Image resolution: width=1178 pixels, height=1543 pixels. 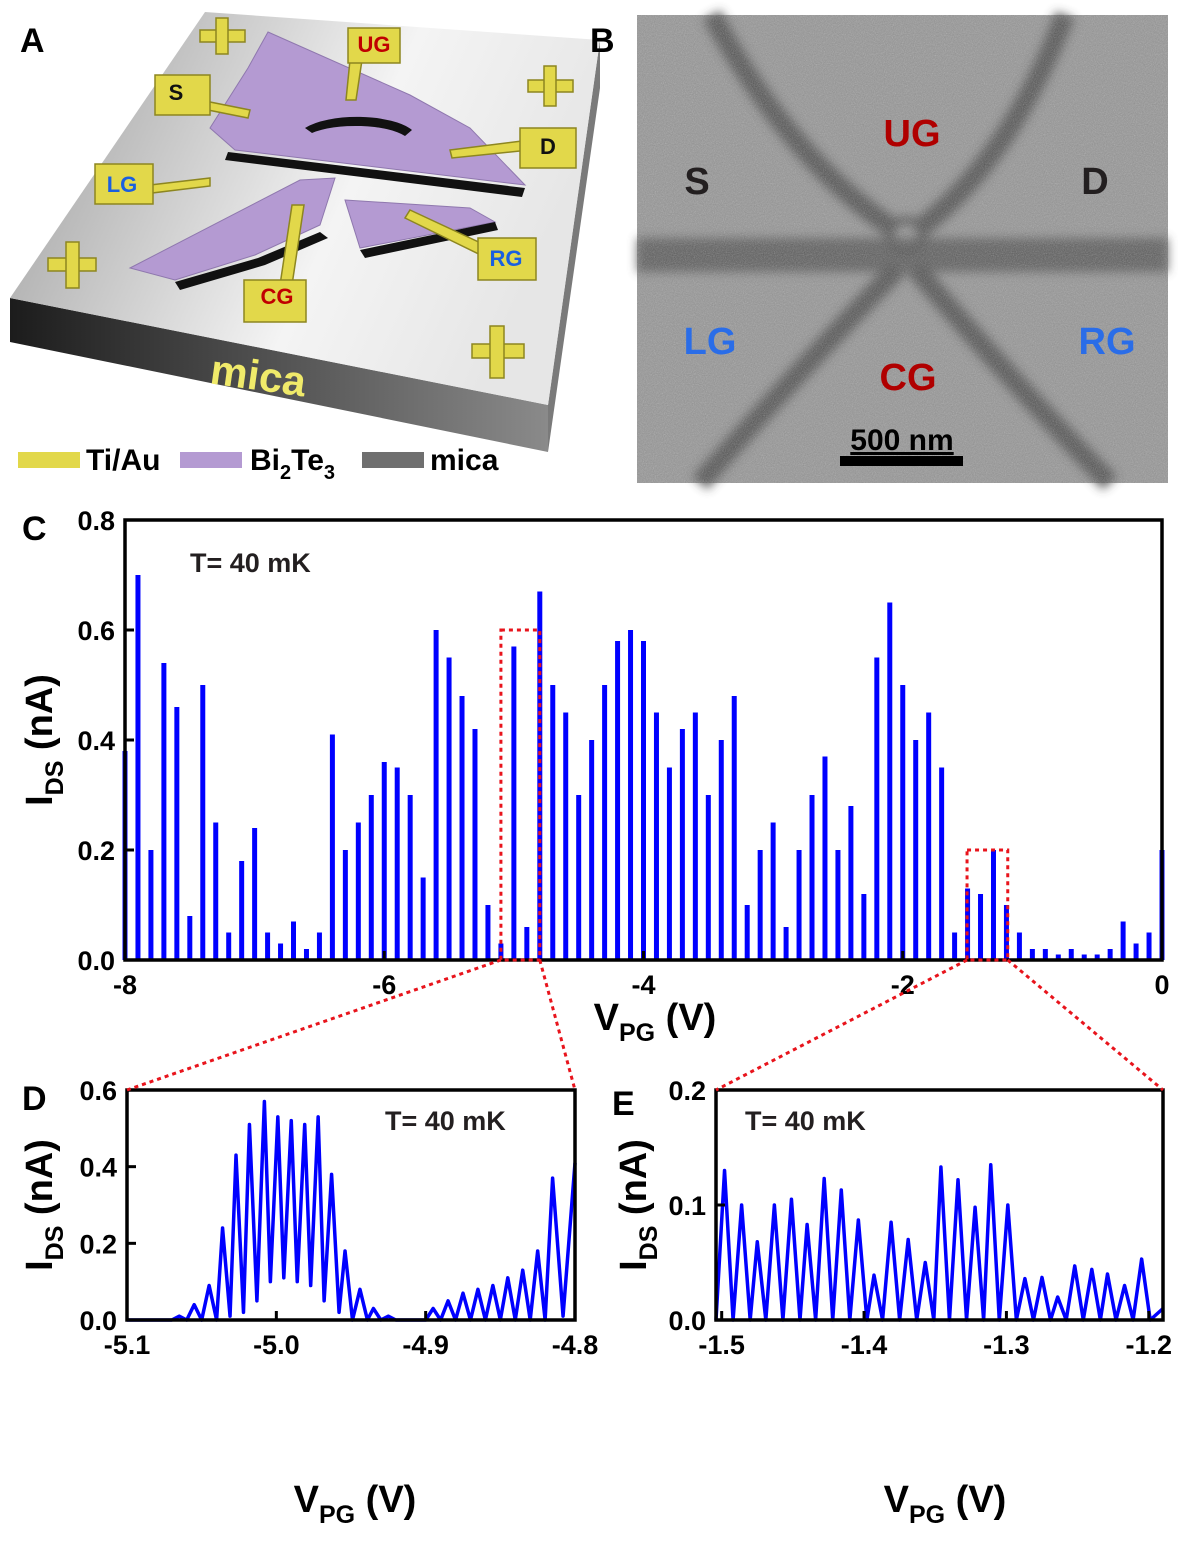 I want to click on scale-bar, so click(x=901, y=461).